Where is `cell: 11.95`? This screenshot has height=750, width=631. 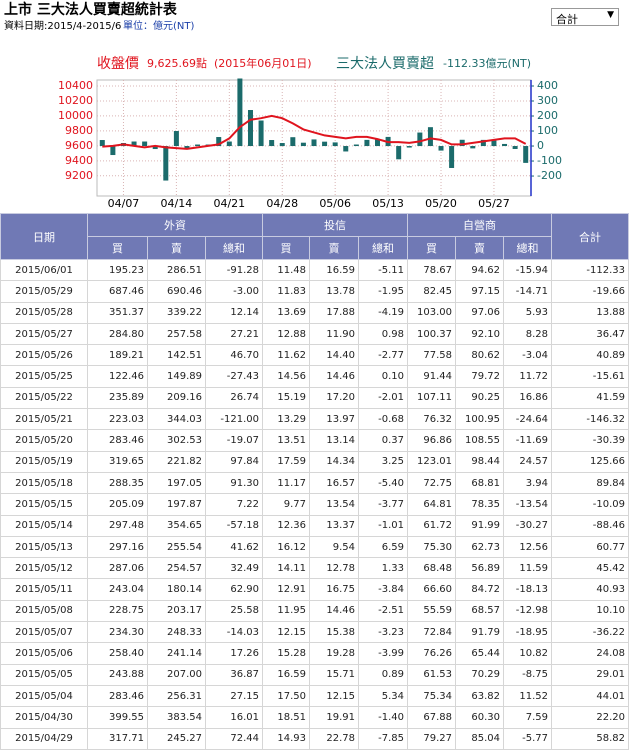 cell: 11.95 is located at coordinates (286, 611).